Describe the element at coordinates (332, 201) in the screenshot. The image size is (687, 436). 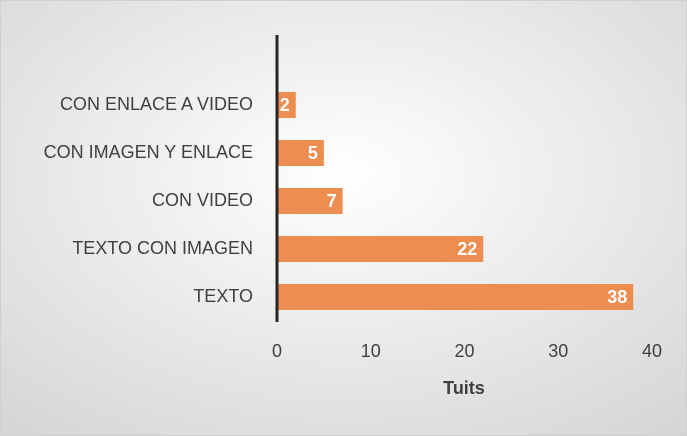
I see `value-label: 7` at that location.